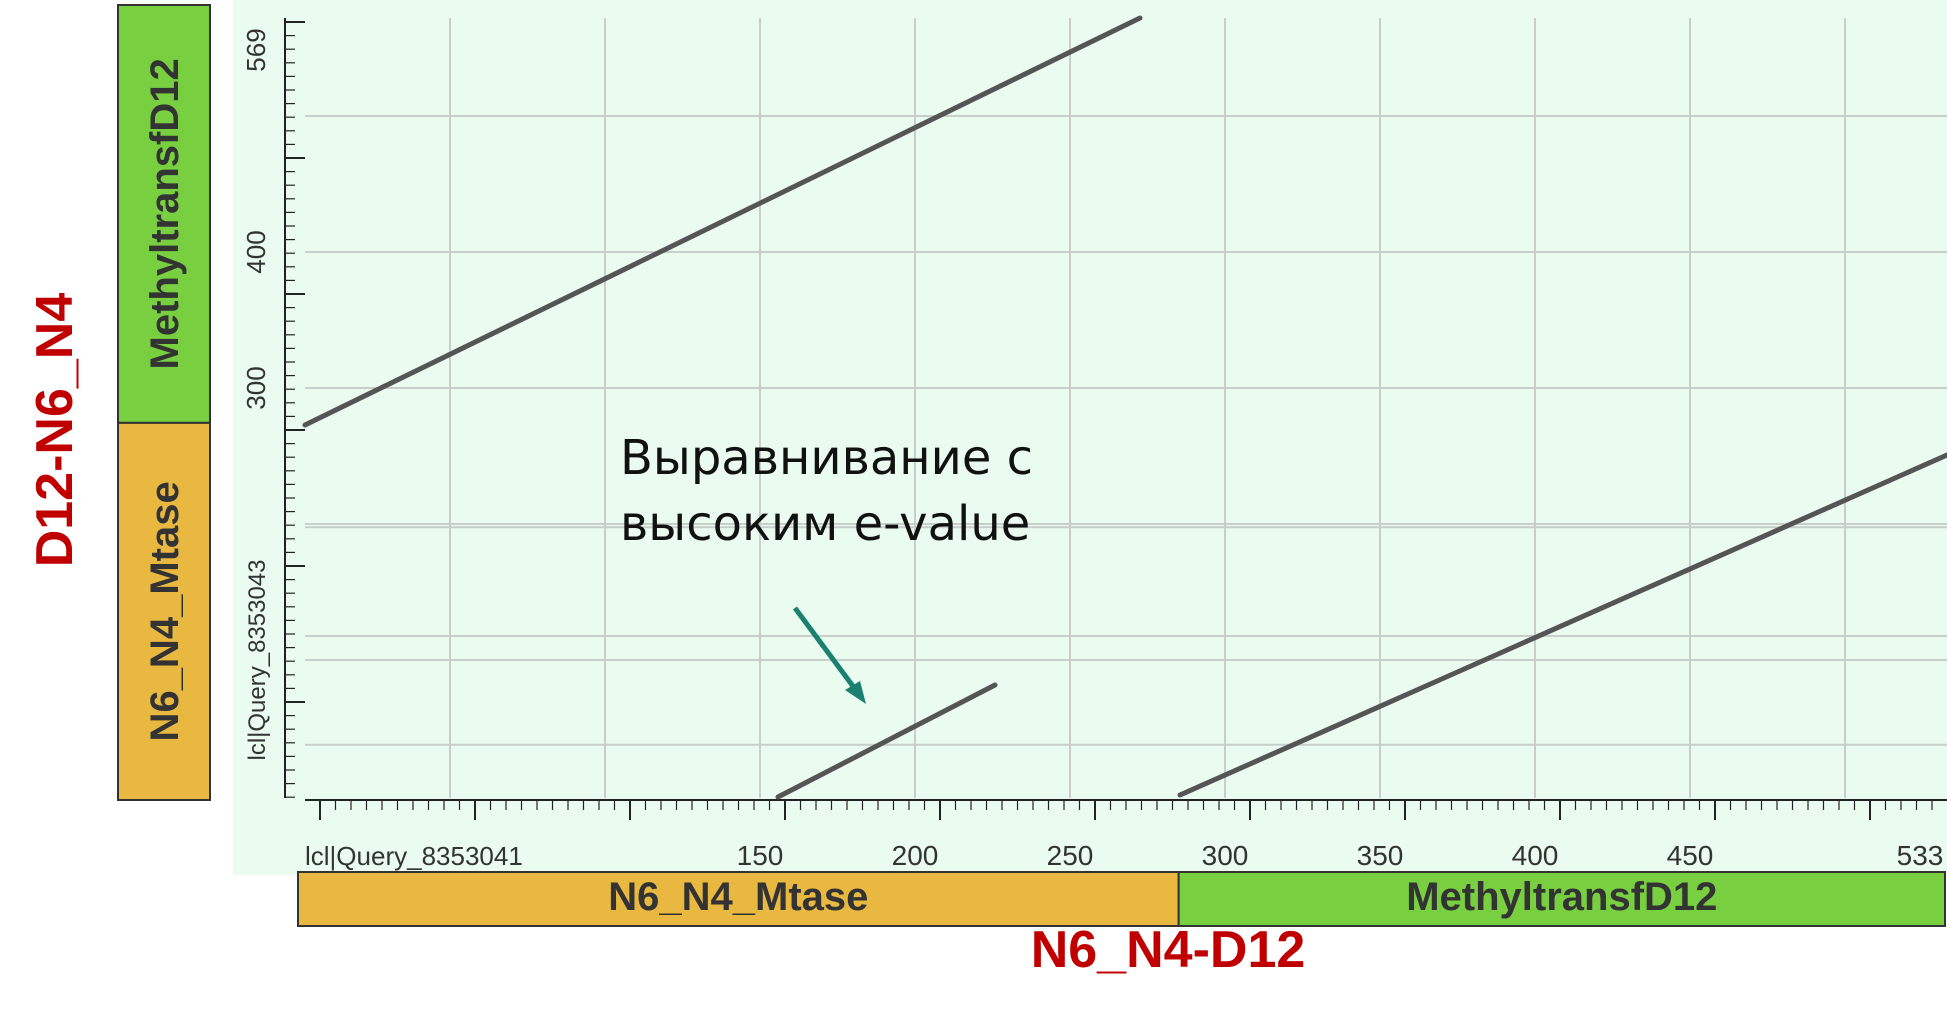  I want to click on x-tick-label: 200, so click(915, 855).